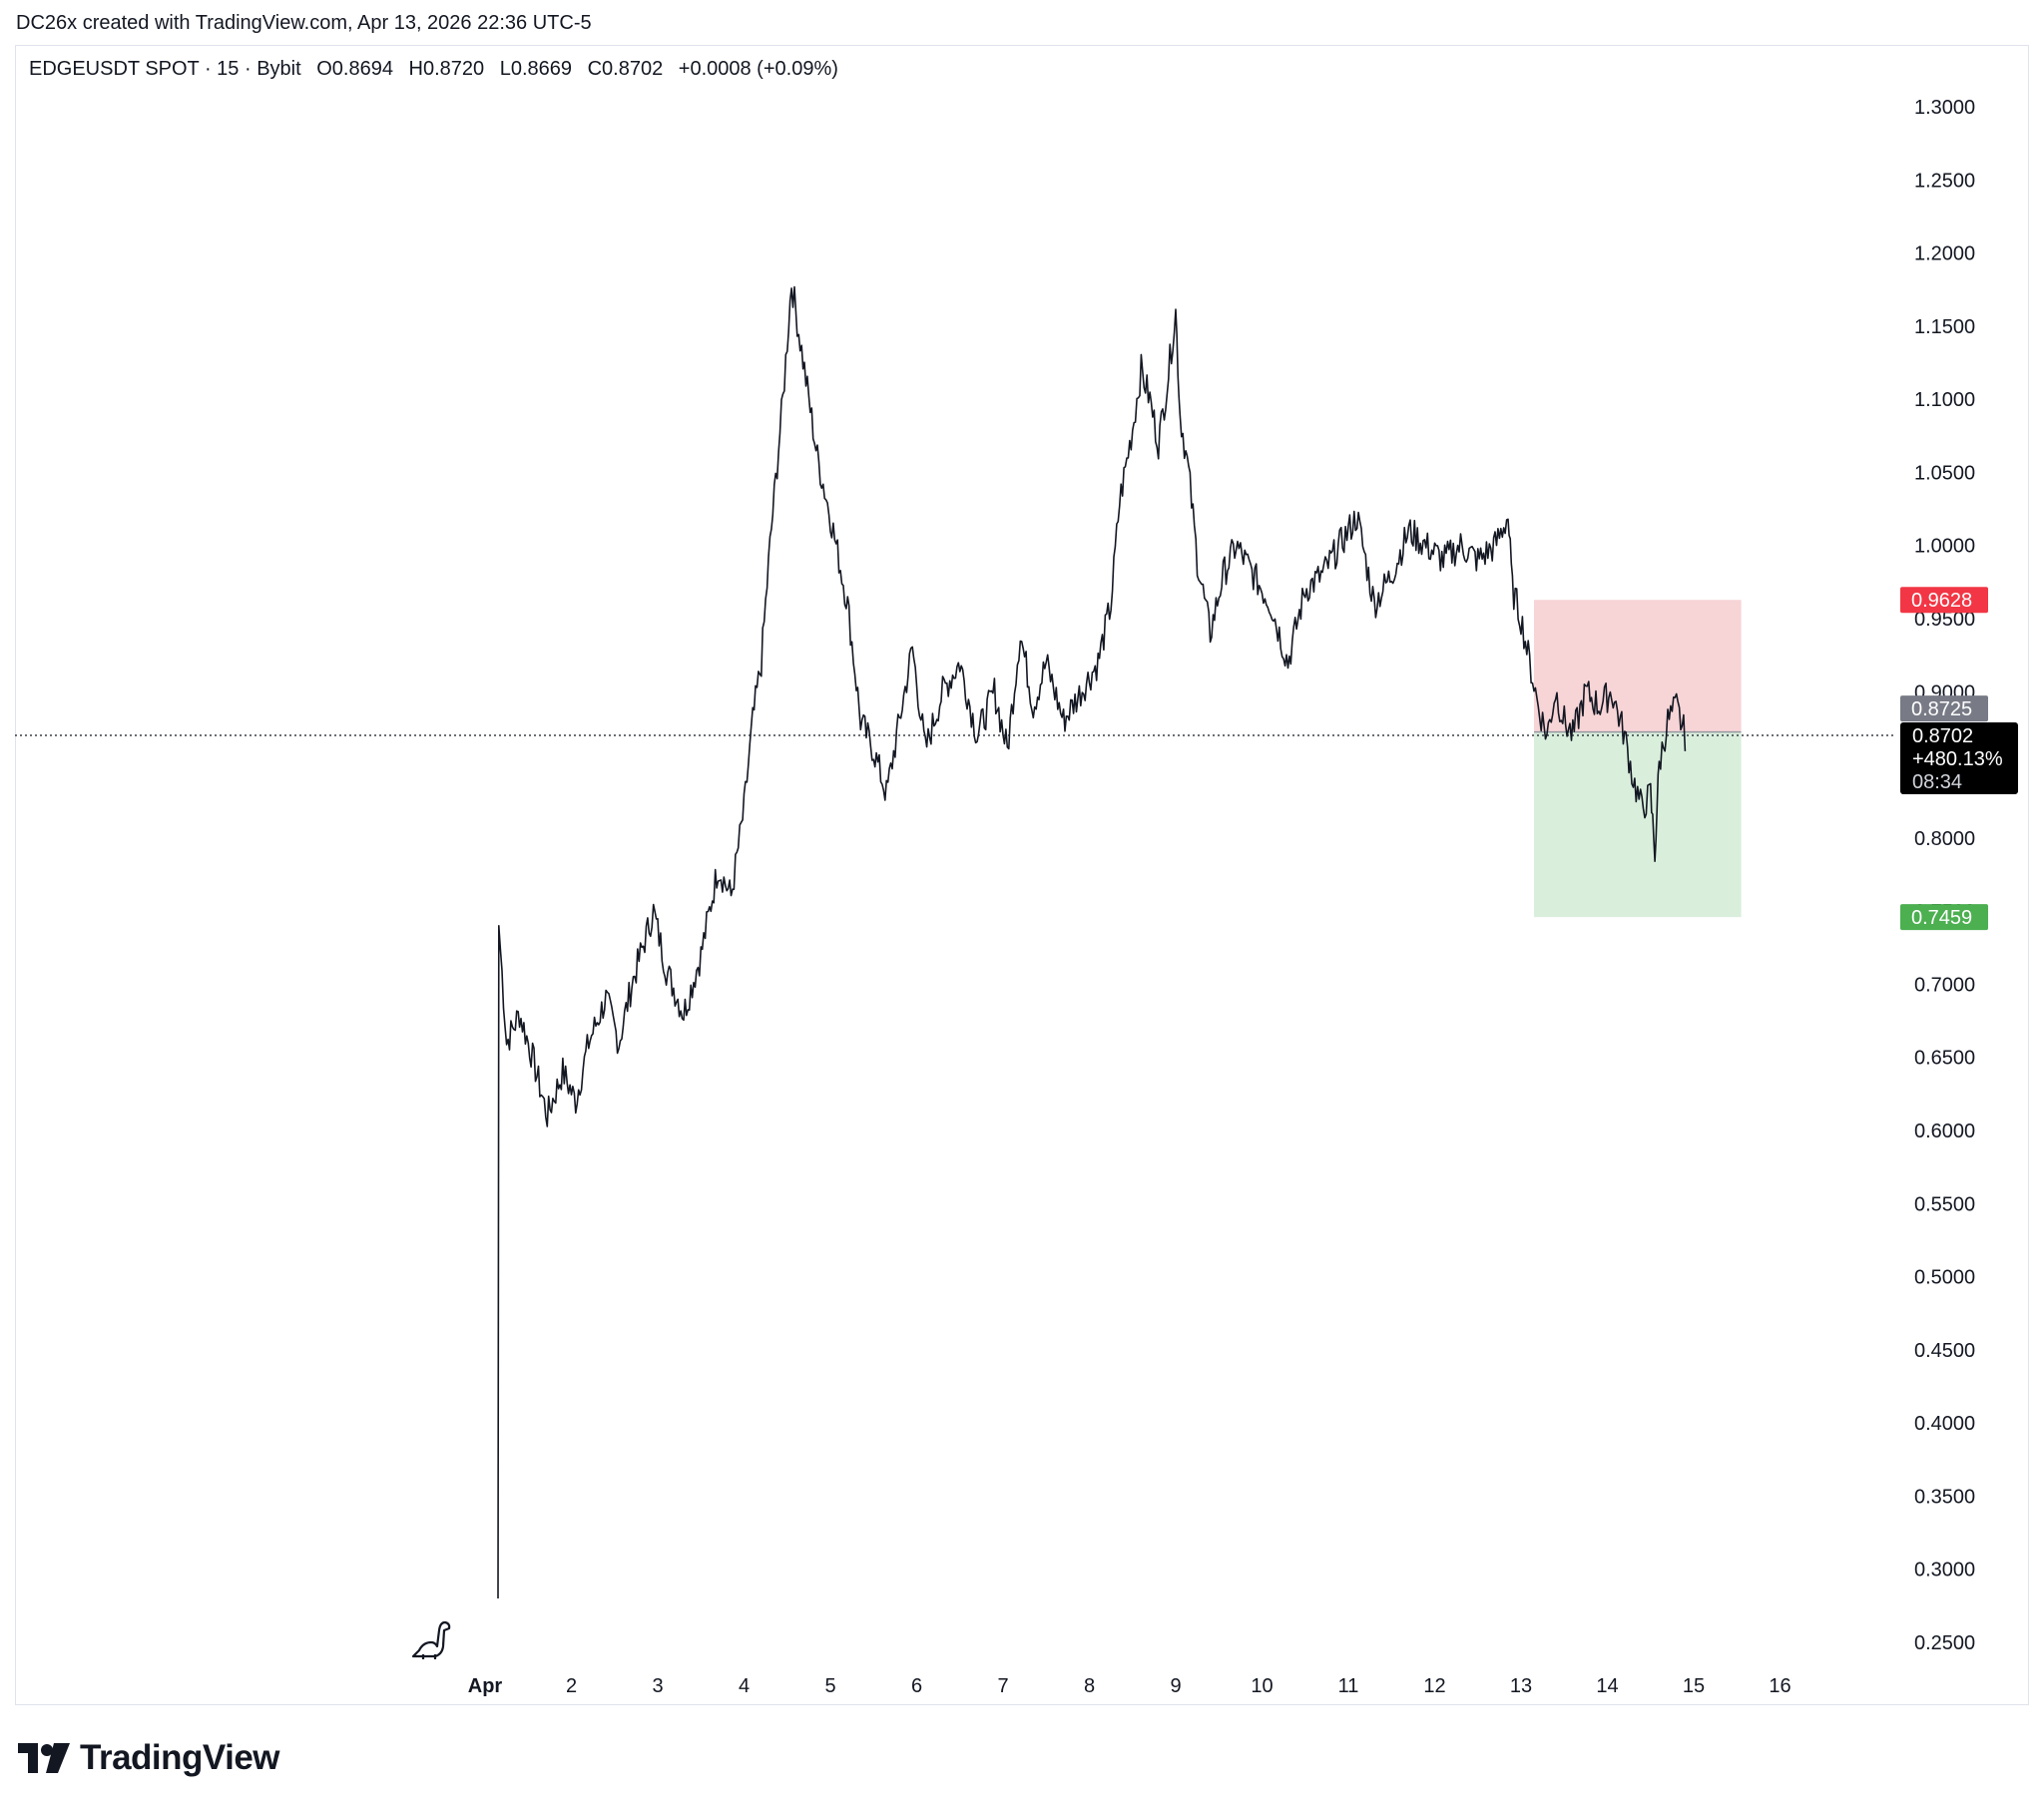 The height and width of the screenshot is (1804, 2044). Describe the element at coordinates (1944, 1278) in the screenshot. I see `y-tick-label: 0.5000` at that location.